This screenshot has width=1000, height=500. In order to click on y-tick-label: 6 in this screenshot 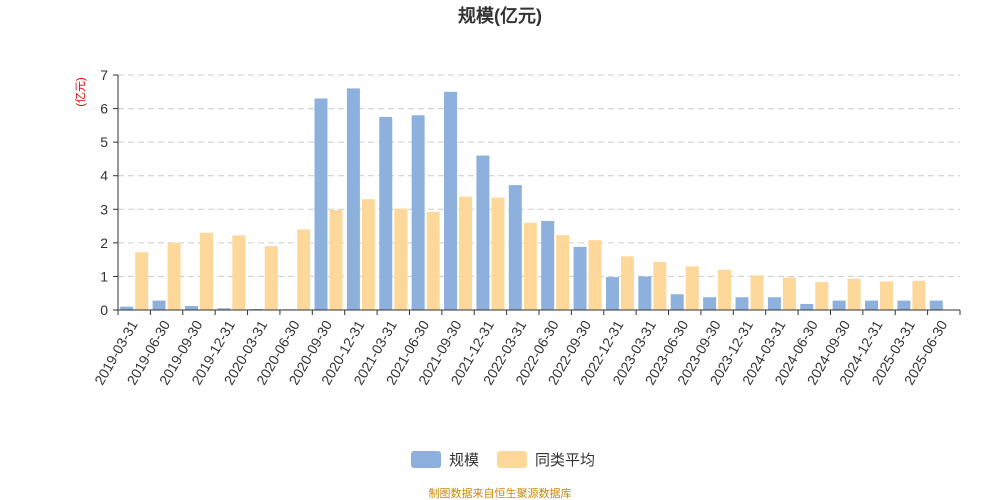, I will do `click(104, 109)`.